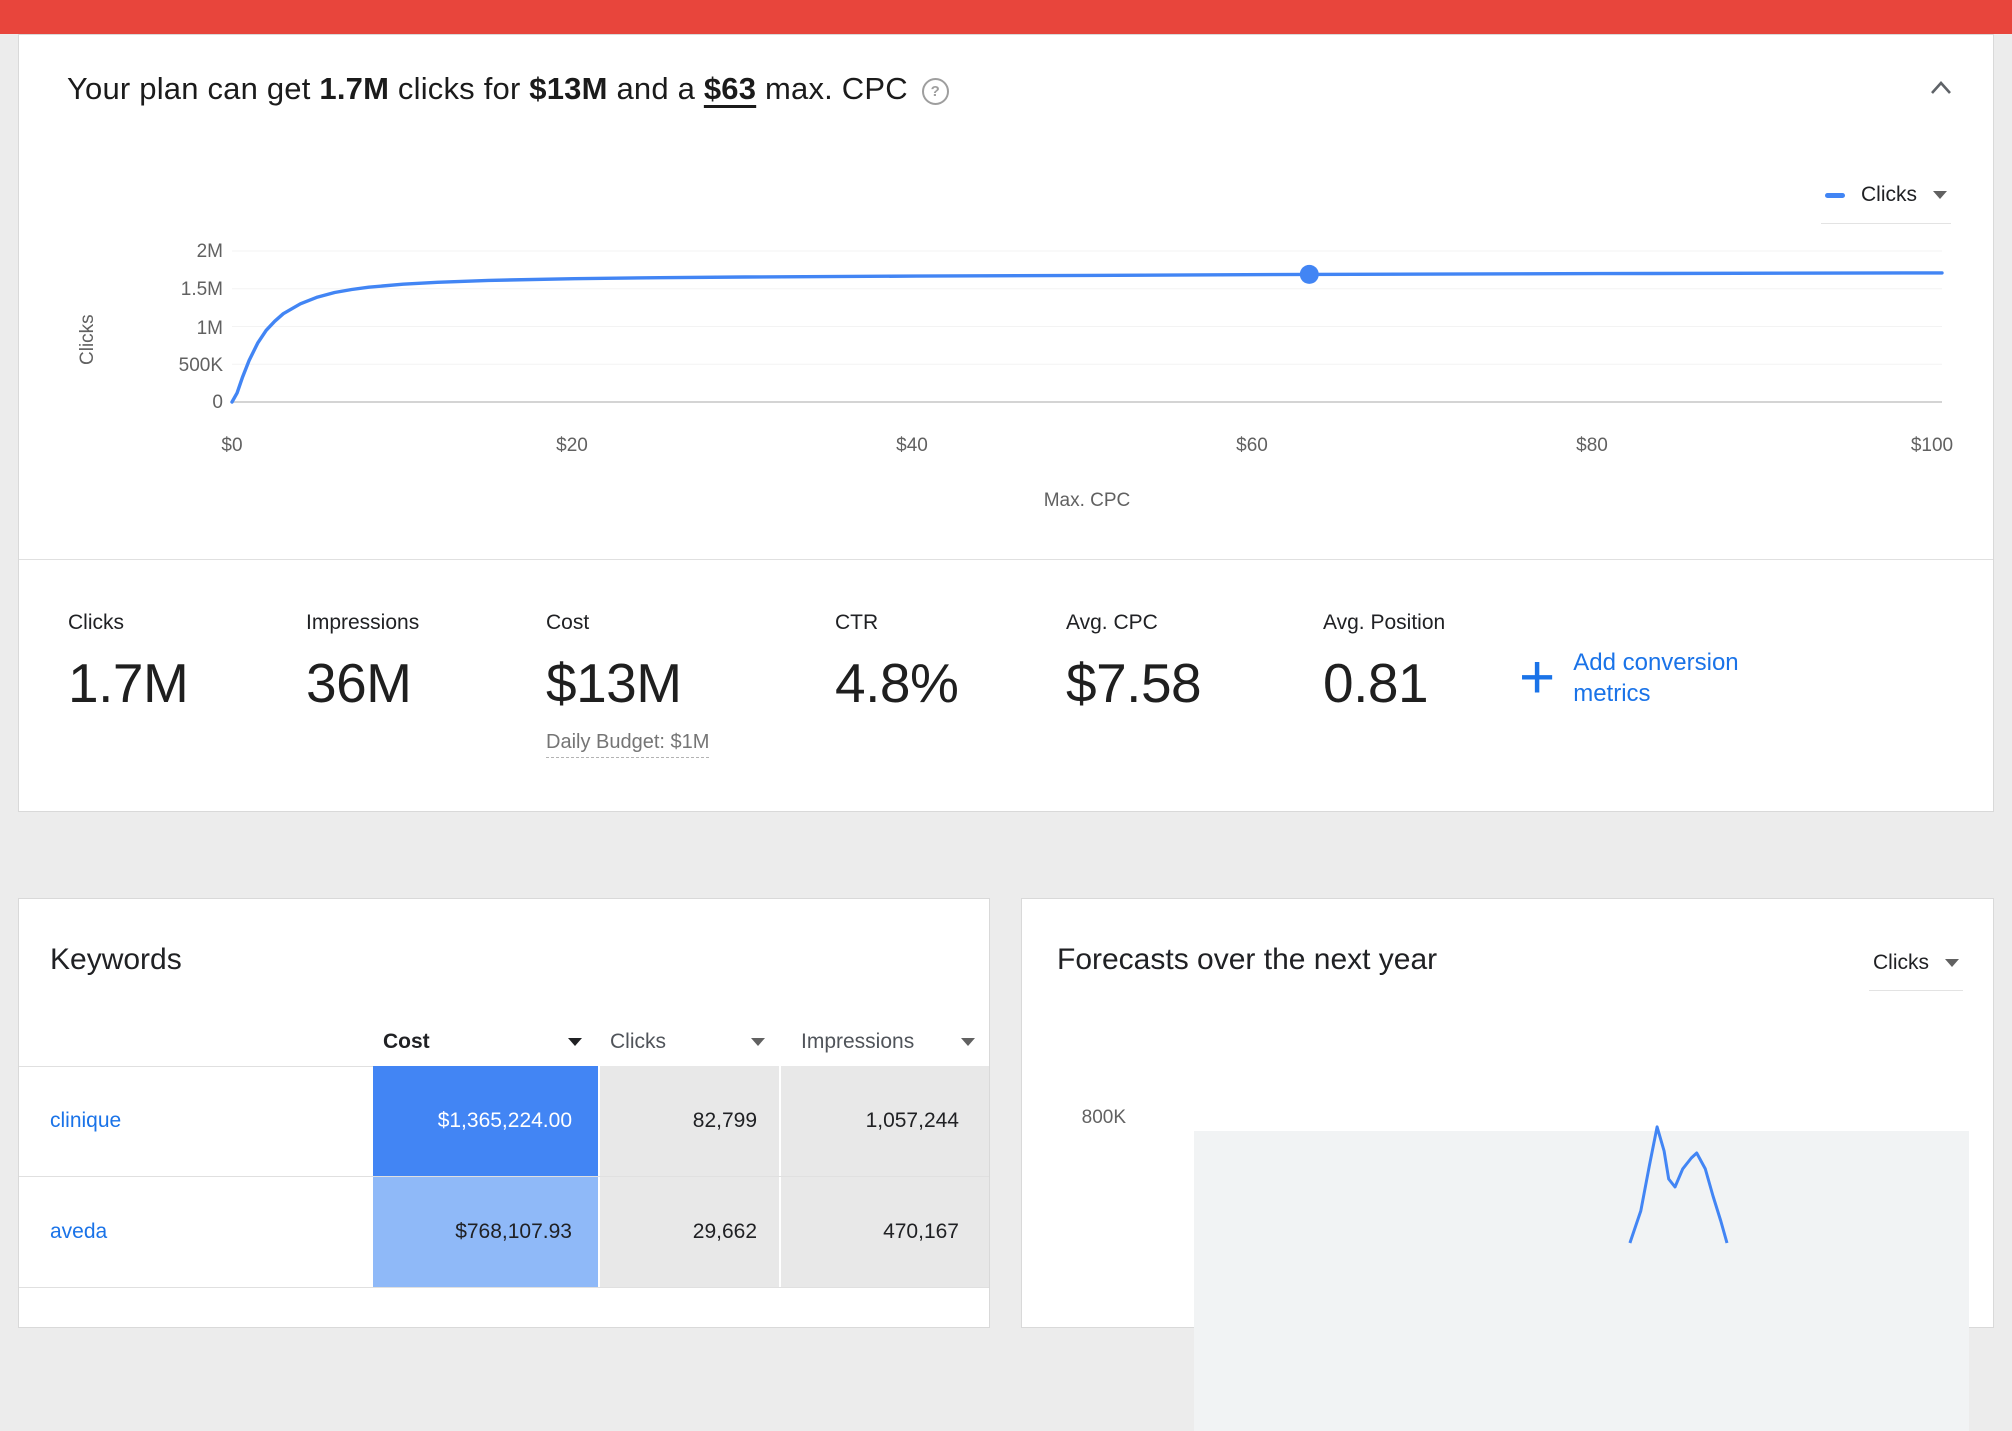  Describe the element at coordinates (935, 91) in the screenshot. I see `help-icon: ?` at that location.